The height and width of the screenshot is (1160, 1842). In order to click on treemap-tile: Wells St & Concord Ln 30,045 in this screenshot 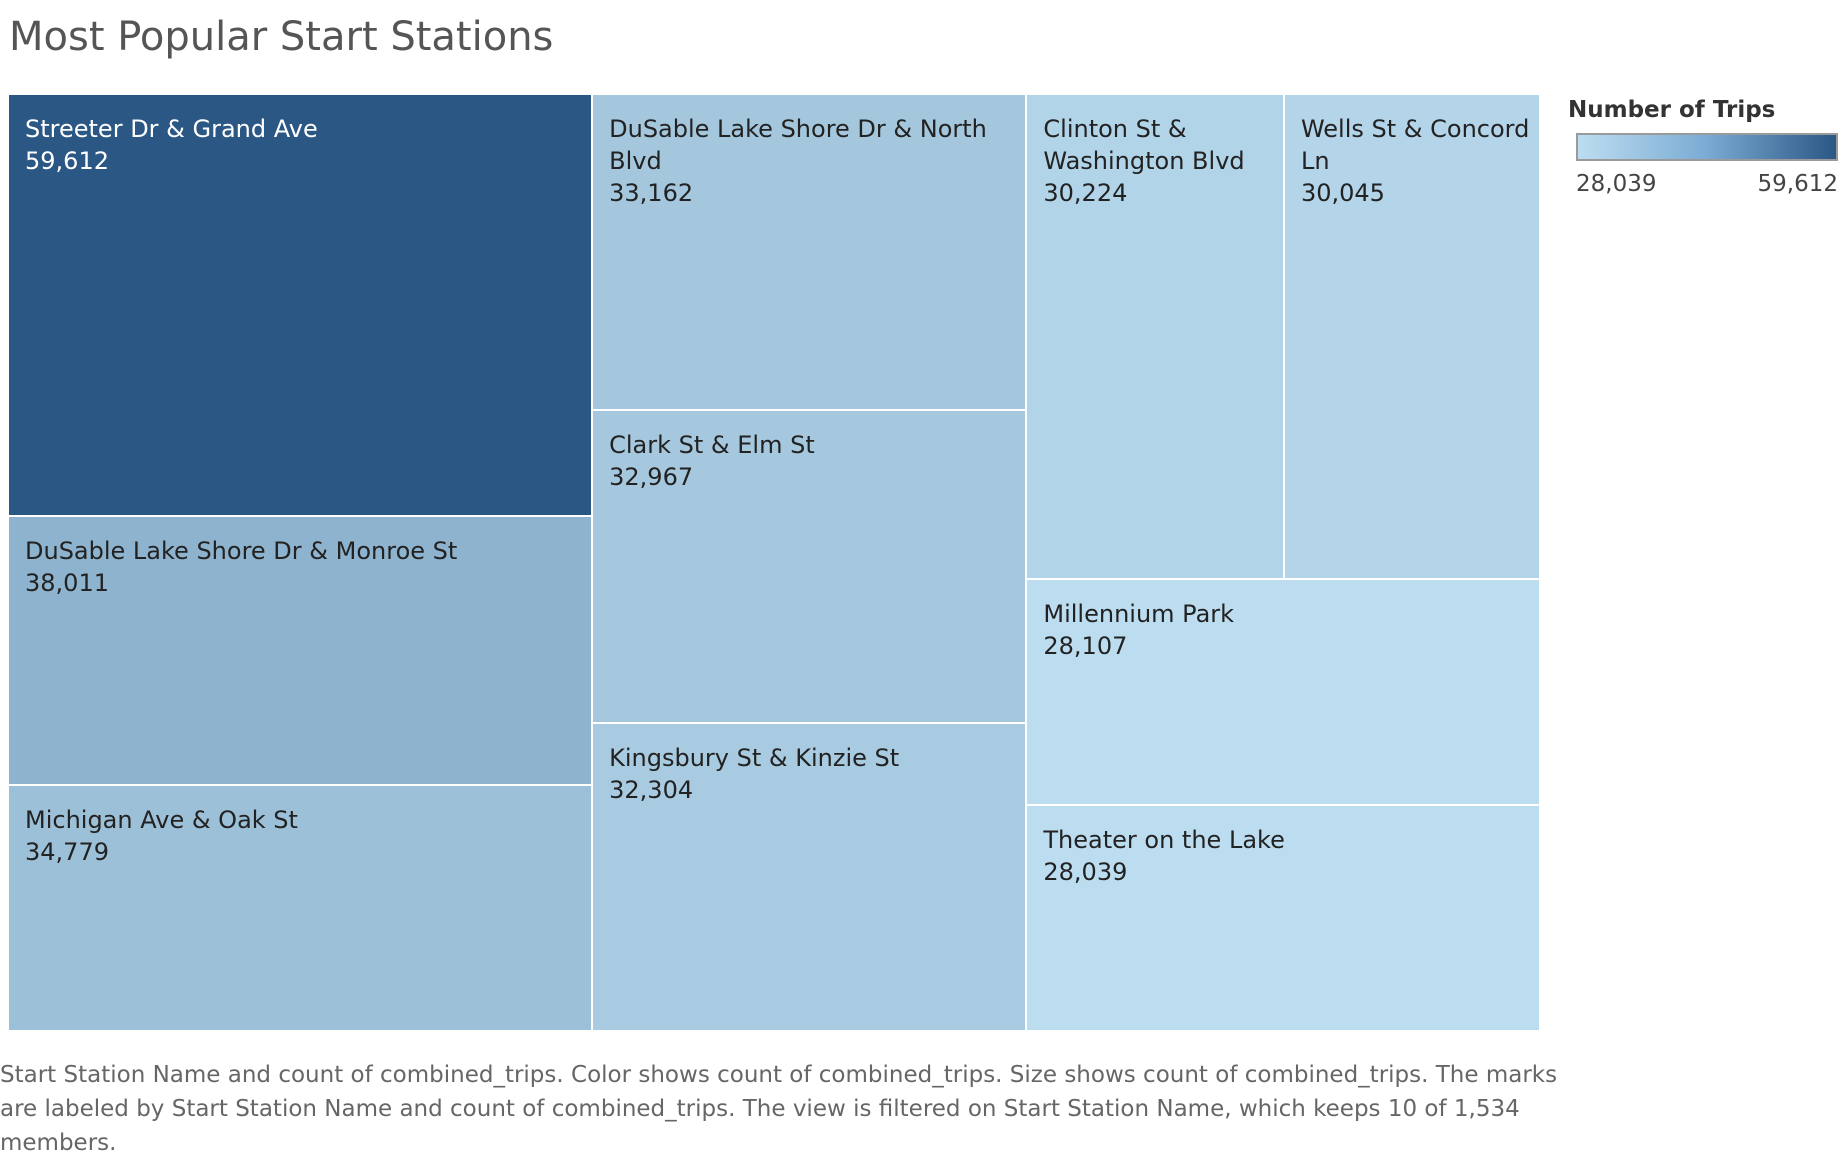, I will do `click(1412, 338)`.